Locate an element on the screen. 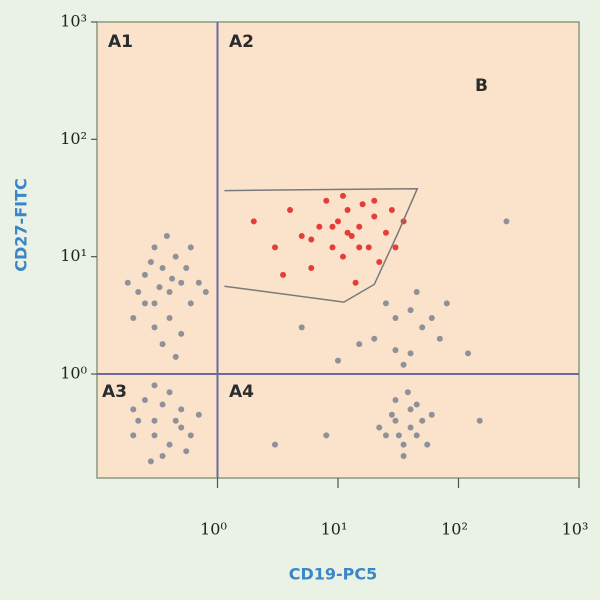  quadrant-label: A3 is located at coordinates (114, 392).